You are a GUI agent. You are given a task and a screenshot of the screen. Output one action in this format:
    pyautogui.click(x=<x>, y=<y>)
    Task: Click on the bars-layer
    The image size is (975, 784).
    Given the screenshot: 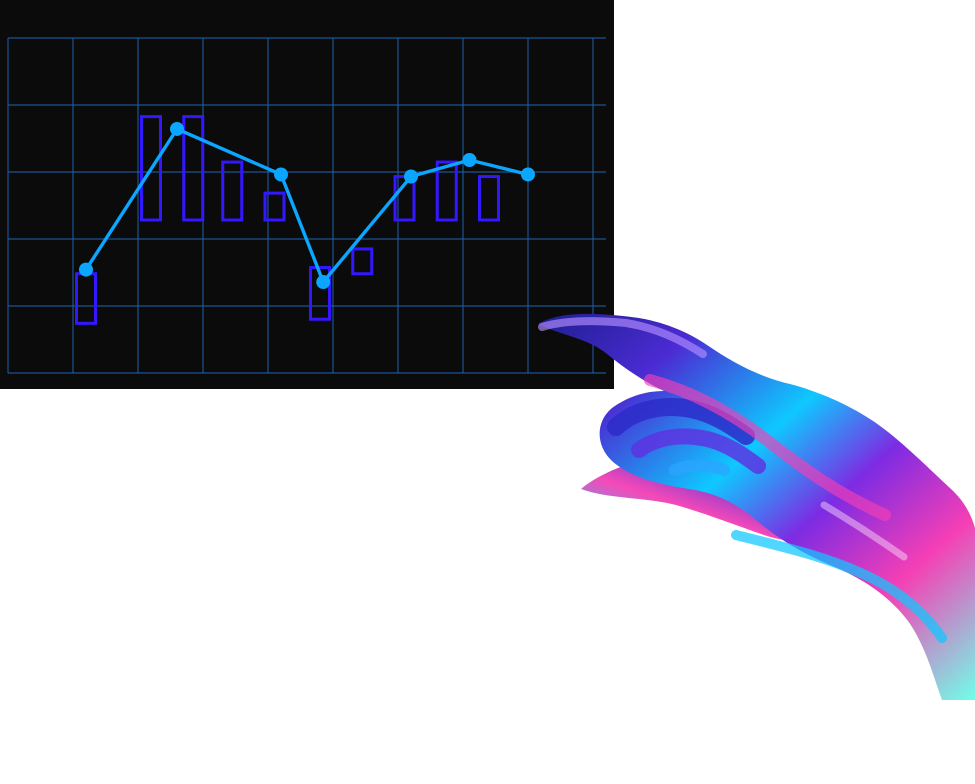 What is the action you would take?
    pyautogui.click(x=287, y=220)
    